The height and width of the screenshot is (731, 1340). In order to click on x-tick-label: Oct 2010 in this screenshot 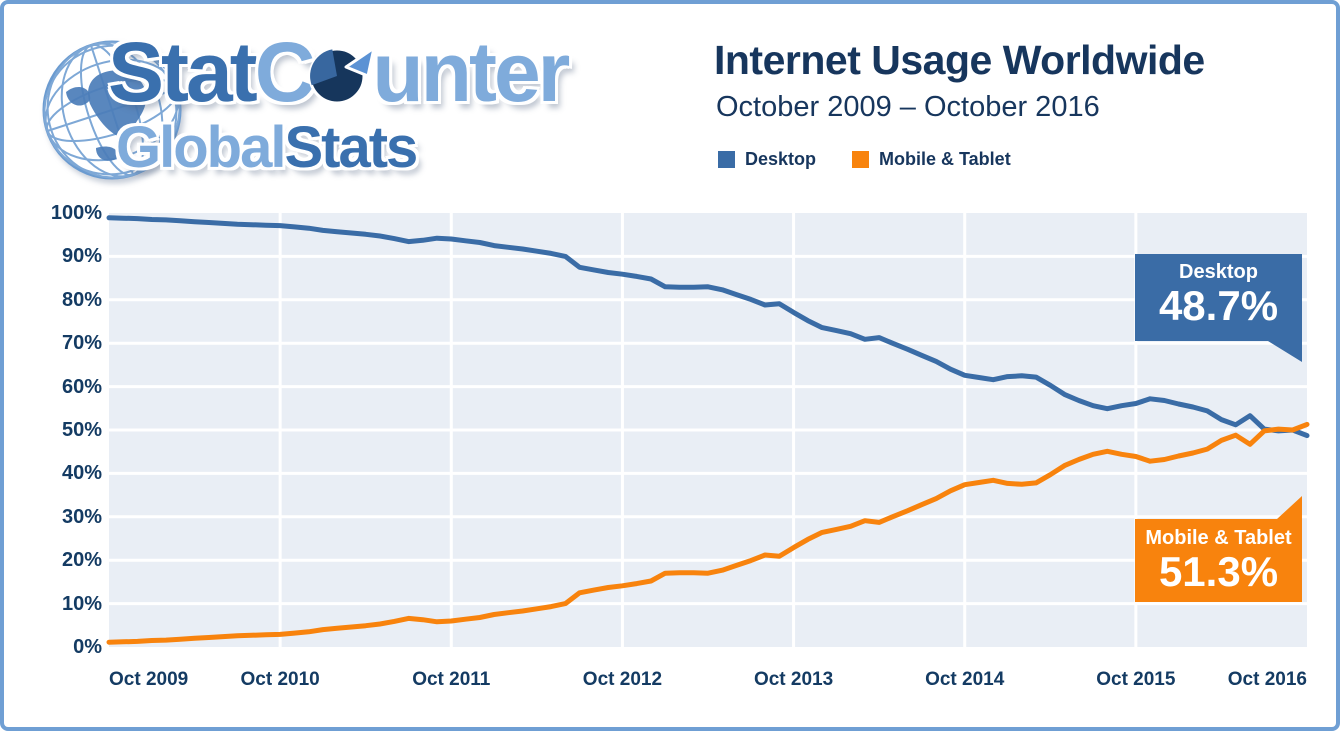, I will do `click(280, 679)`.